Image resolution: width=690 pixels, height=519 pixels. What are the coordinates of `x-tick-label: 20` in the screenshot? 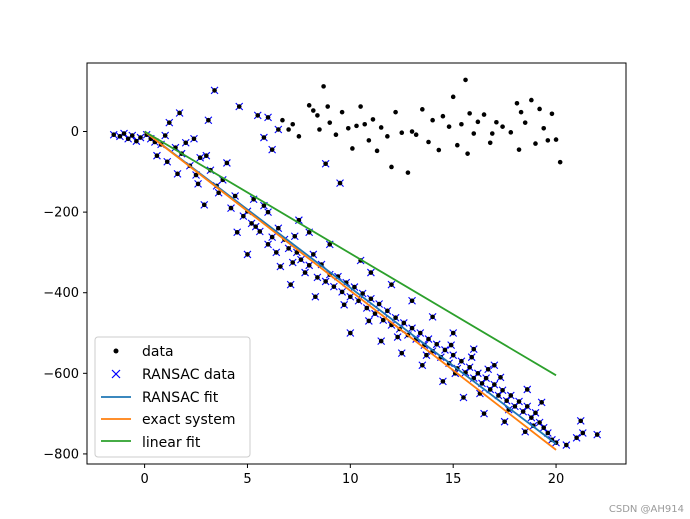 It's located at (556, 479).